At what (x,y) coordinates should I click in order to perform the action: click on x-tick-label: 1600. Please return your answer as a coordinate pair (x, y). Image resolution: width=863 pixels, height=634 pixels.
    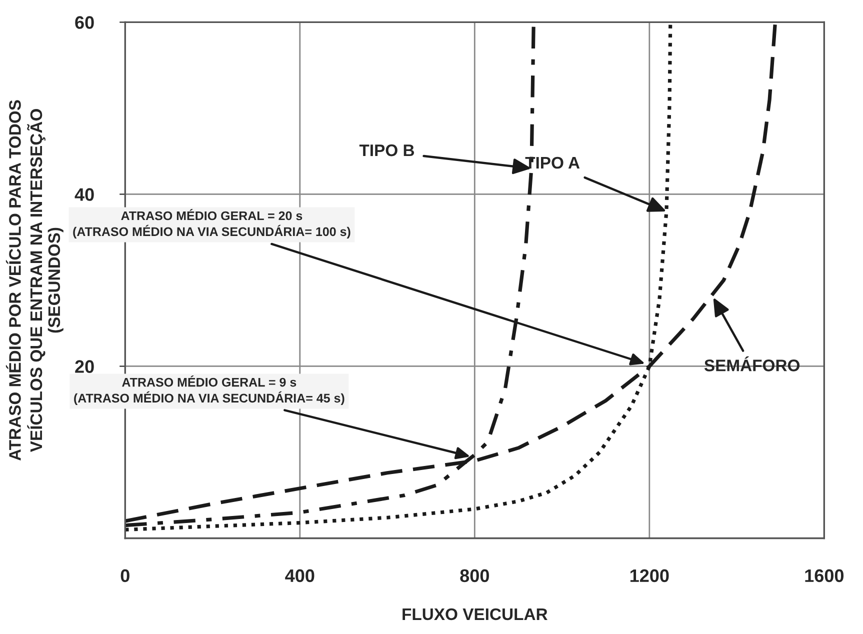
    Looking at the image, I should click on (824, 575).